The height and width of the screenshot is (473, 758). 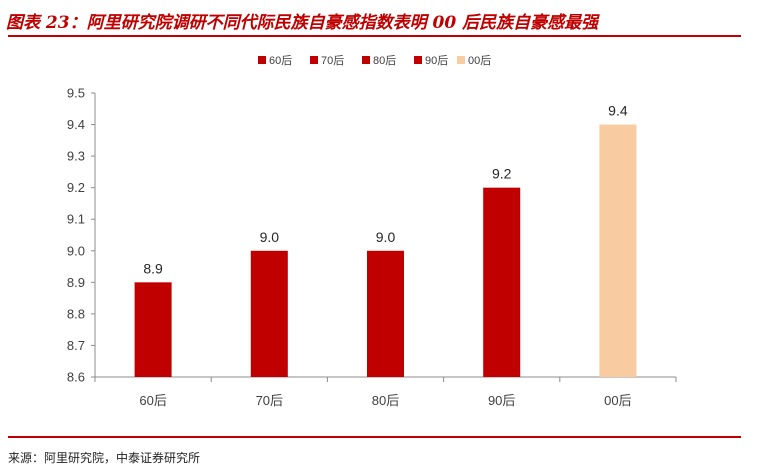 What do you see at coordinates (76, 156) in the screenshot?
I see `y-tick-label: 9.3` at bounding box center [76, 156].